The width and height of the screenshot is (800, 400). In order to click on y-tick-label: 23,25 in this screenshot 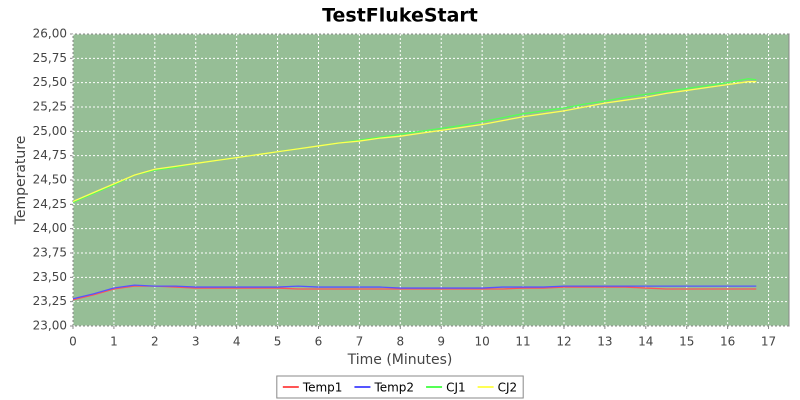, I will do `click(50, 301)`.